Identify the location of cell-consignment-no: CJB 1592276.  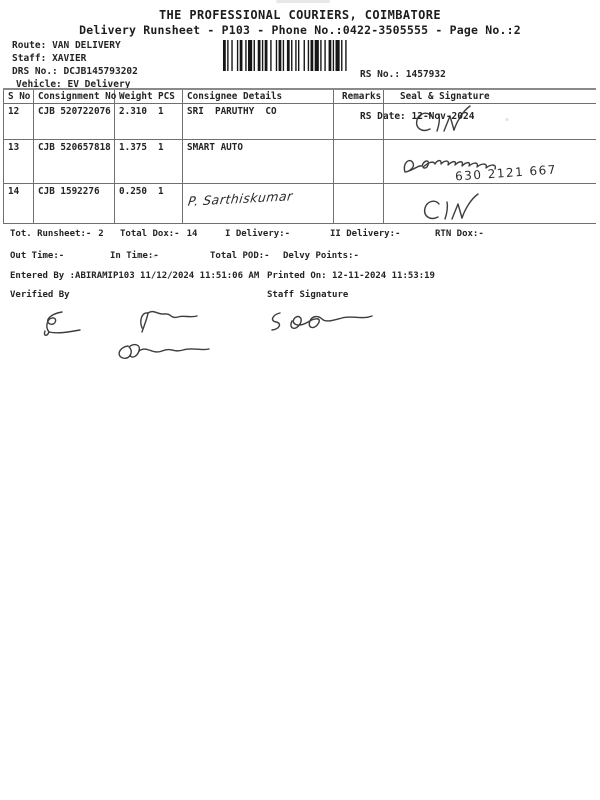
(74, 203).